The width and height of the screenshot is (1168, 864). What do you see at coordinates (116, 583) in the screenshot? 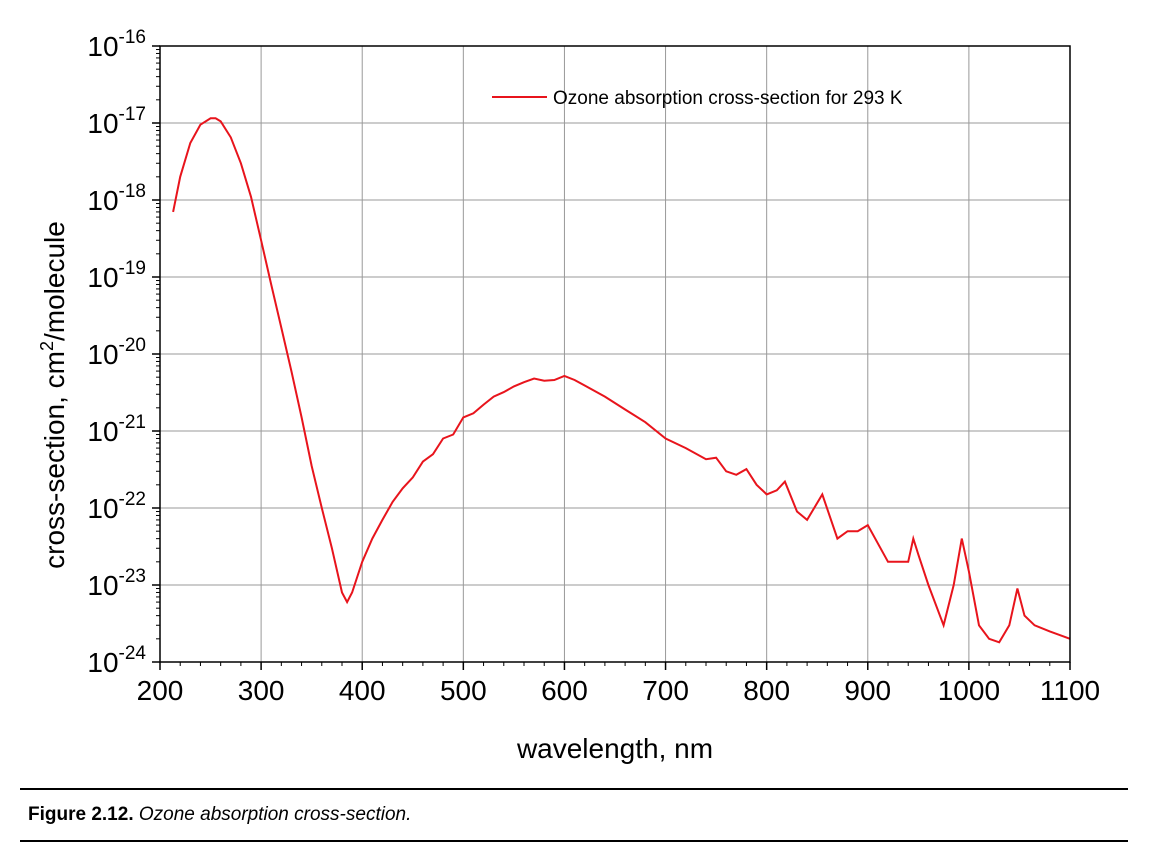
I see `y-tick-label: 10-23` at bounding box center [116, 583].